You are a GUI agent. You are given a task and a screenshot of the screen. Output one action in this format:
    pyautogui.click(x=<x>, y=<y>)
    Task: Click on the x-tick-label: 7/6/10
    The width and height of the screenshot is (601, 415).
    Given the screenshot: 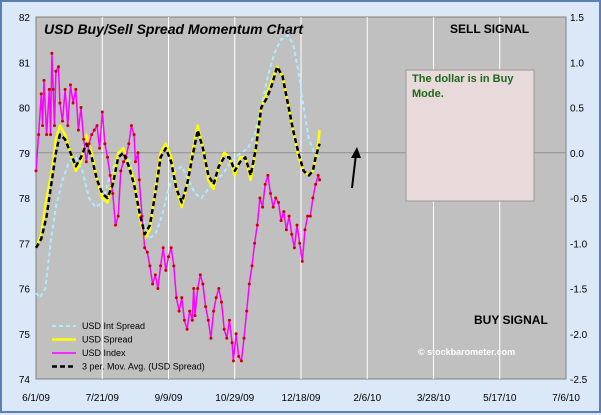 What is the action you would take?
    pyautogui.click(x=566, y=398)
    